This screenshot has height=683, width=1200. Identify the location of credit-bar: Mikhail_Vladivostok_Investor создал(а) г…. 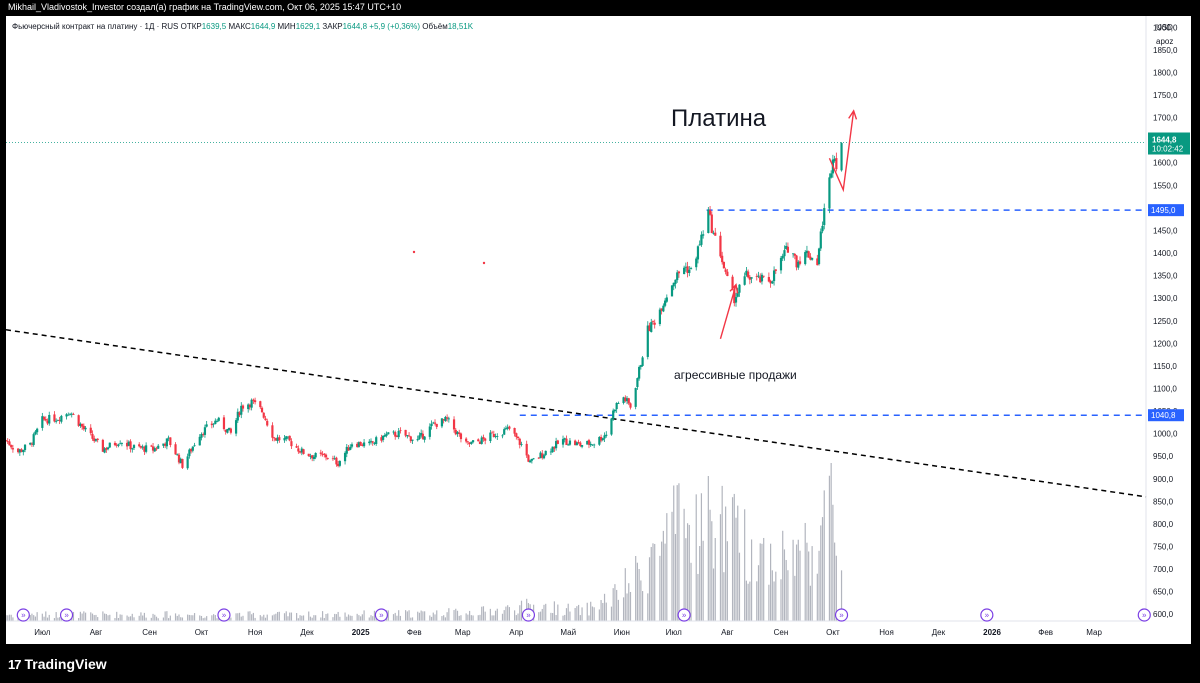
(600, 8).